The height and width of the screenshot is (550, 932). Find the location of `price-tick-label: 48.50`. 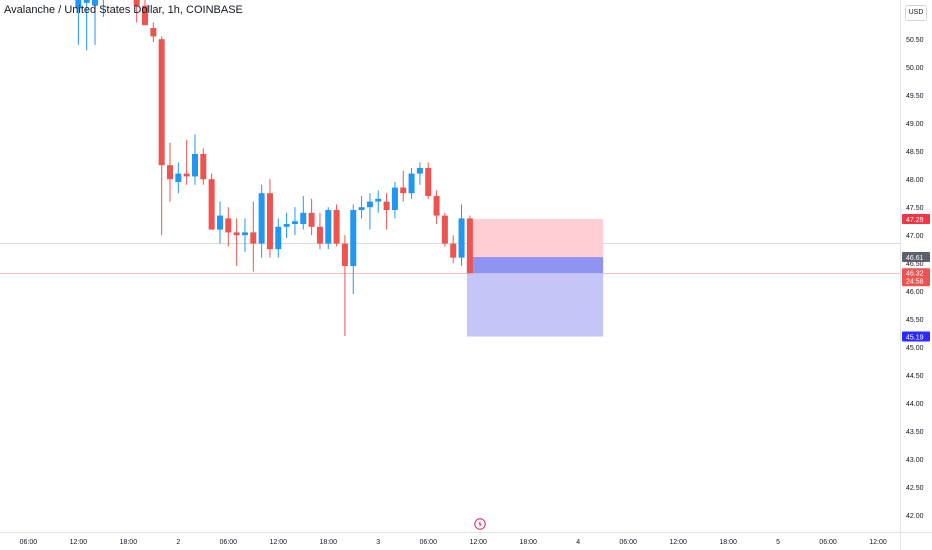

price-tick-label: 48.50 is located at coordinates (915, 152).